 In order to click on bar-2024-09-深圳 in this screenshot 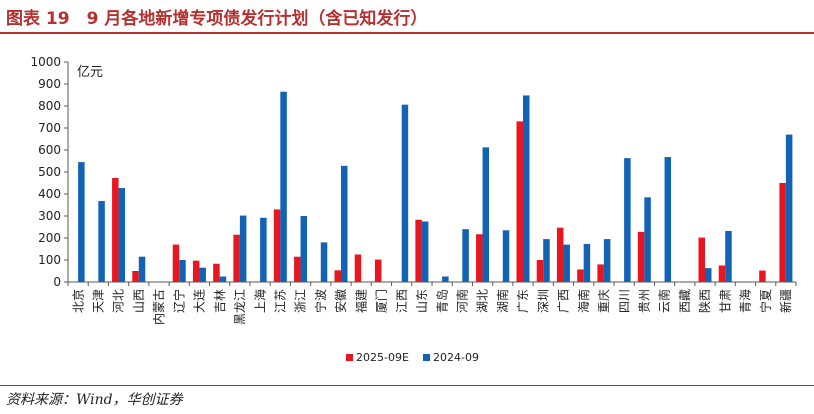, I will do `click(546, 260)`.